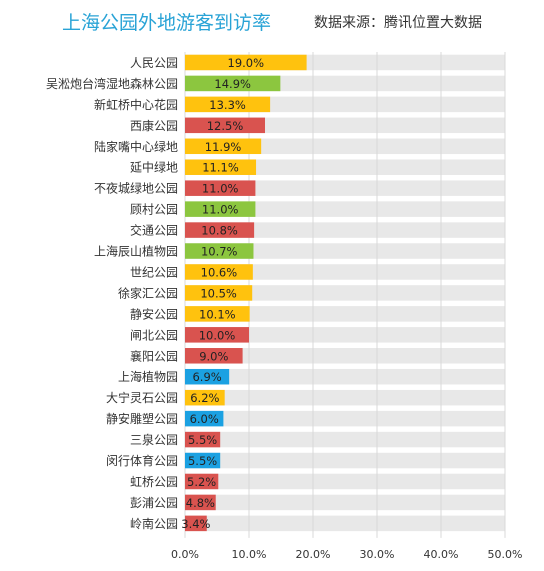  I want to click on data-label: 10.6%, so click(219, 272).